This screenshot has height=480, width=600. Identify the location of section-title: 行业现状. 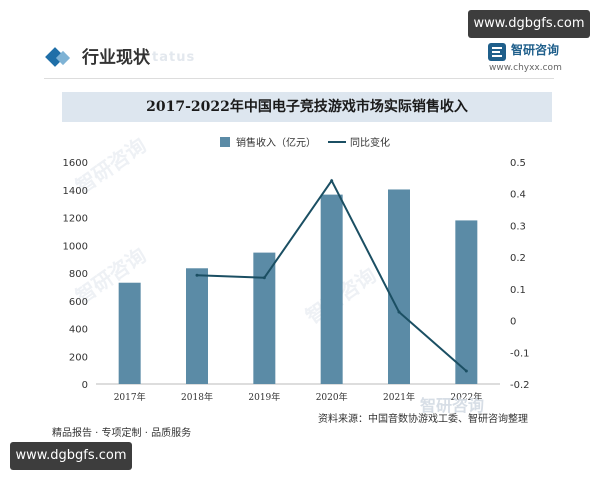
(116, 58).